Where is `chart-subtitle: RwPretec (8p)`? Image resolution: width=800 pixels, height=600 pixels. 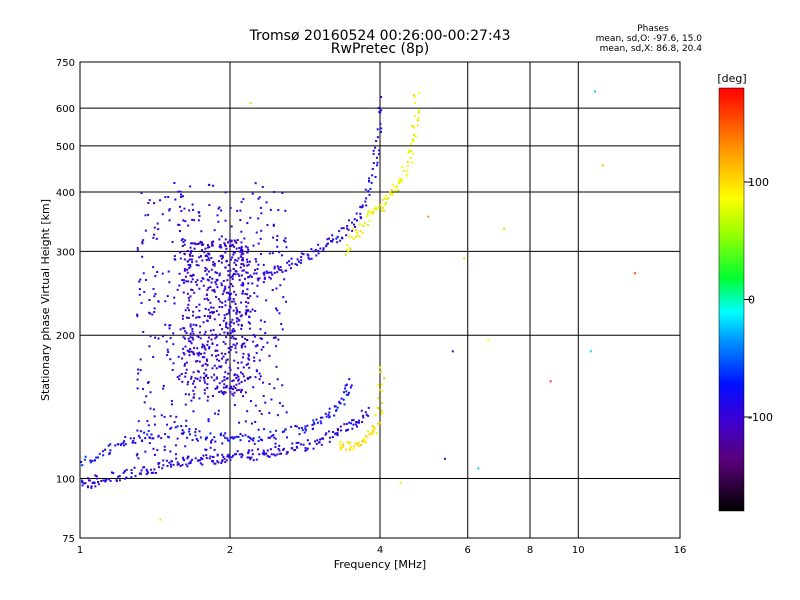
chart-subtitle: RwPretec (8p) is located at coordinates (380, 49).